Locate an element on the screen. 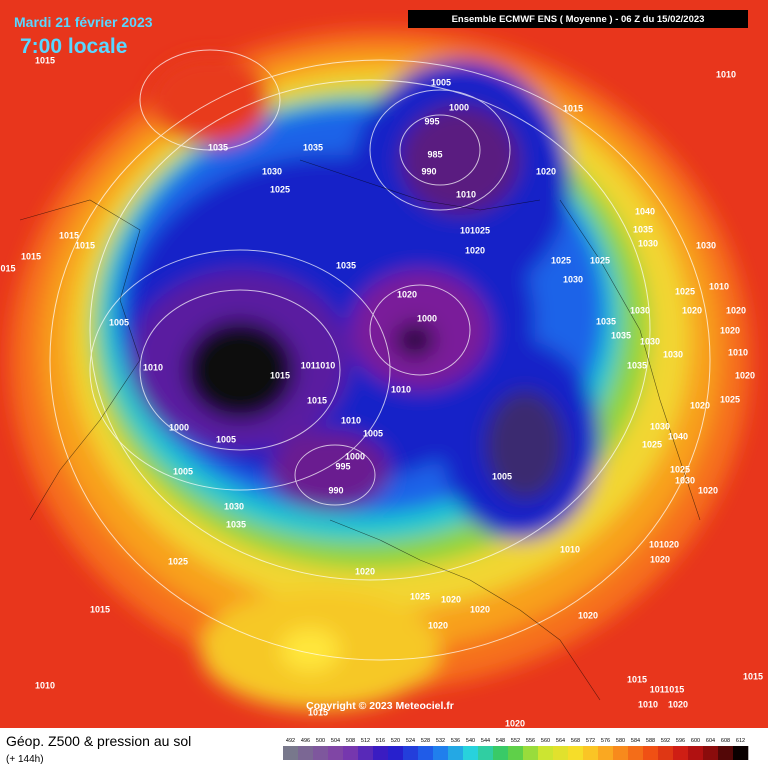 The height and width of the screenshot is (773, 768). scale-label: 564 is located at coordinates (560, 741).